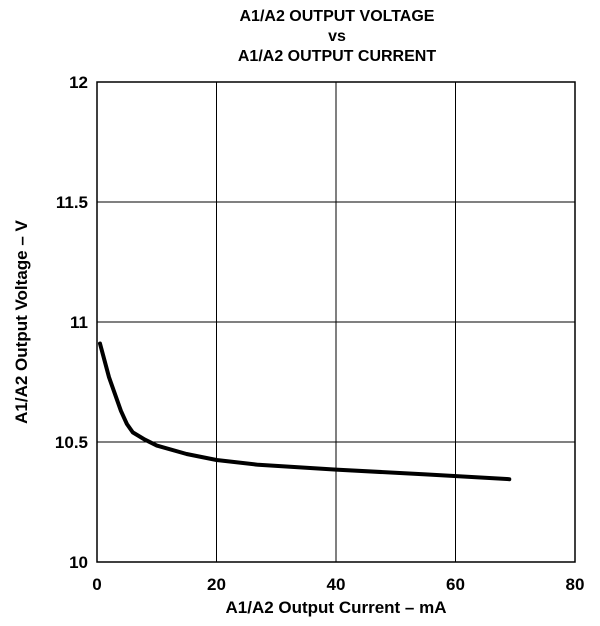 This screenshot has width=600, height=626. I want to click on y-axis-label: A1/A2 Output Voltage – V, so click(21, 321).